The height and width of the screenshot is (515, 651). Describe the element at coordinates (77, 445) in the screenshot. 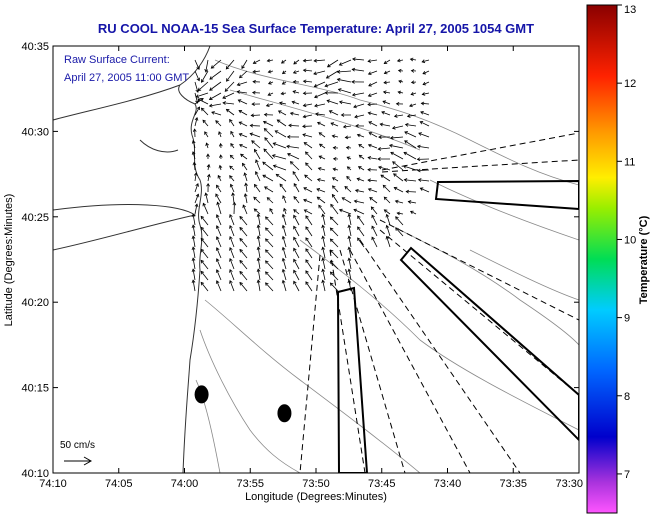

I see `scale-label: 50 cm/s` at that location.